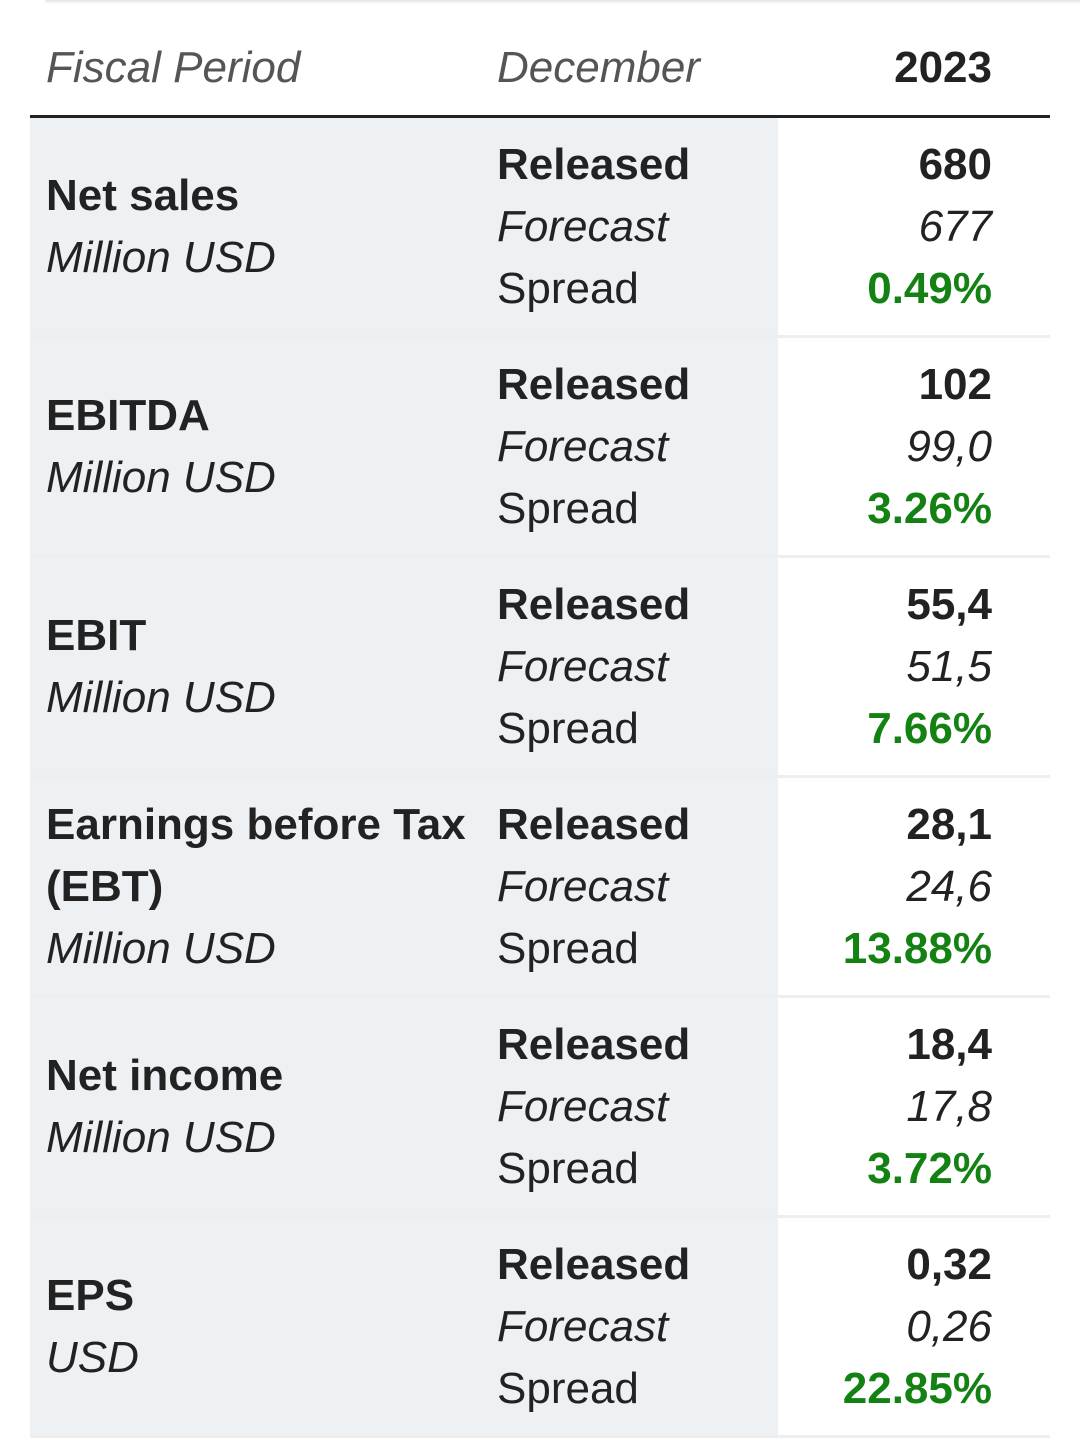  I want to click on metric-cell: EBIT Million USD, so click(255, 667).